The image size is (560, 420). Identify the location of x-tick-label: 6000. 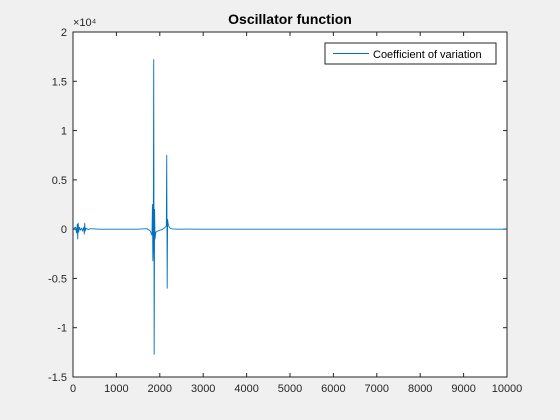
(333, 389).